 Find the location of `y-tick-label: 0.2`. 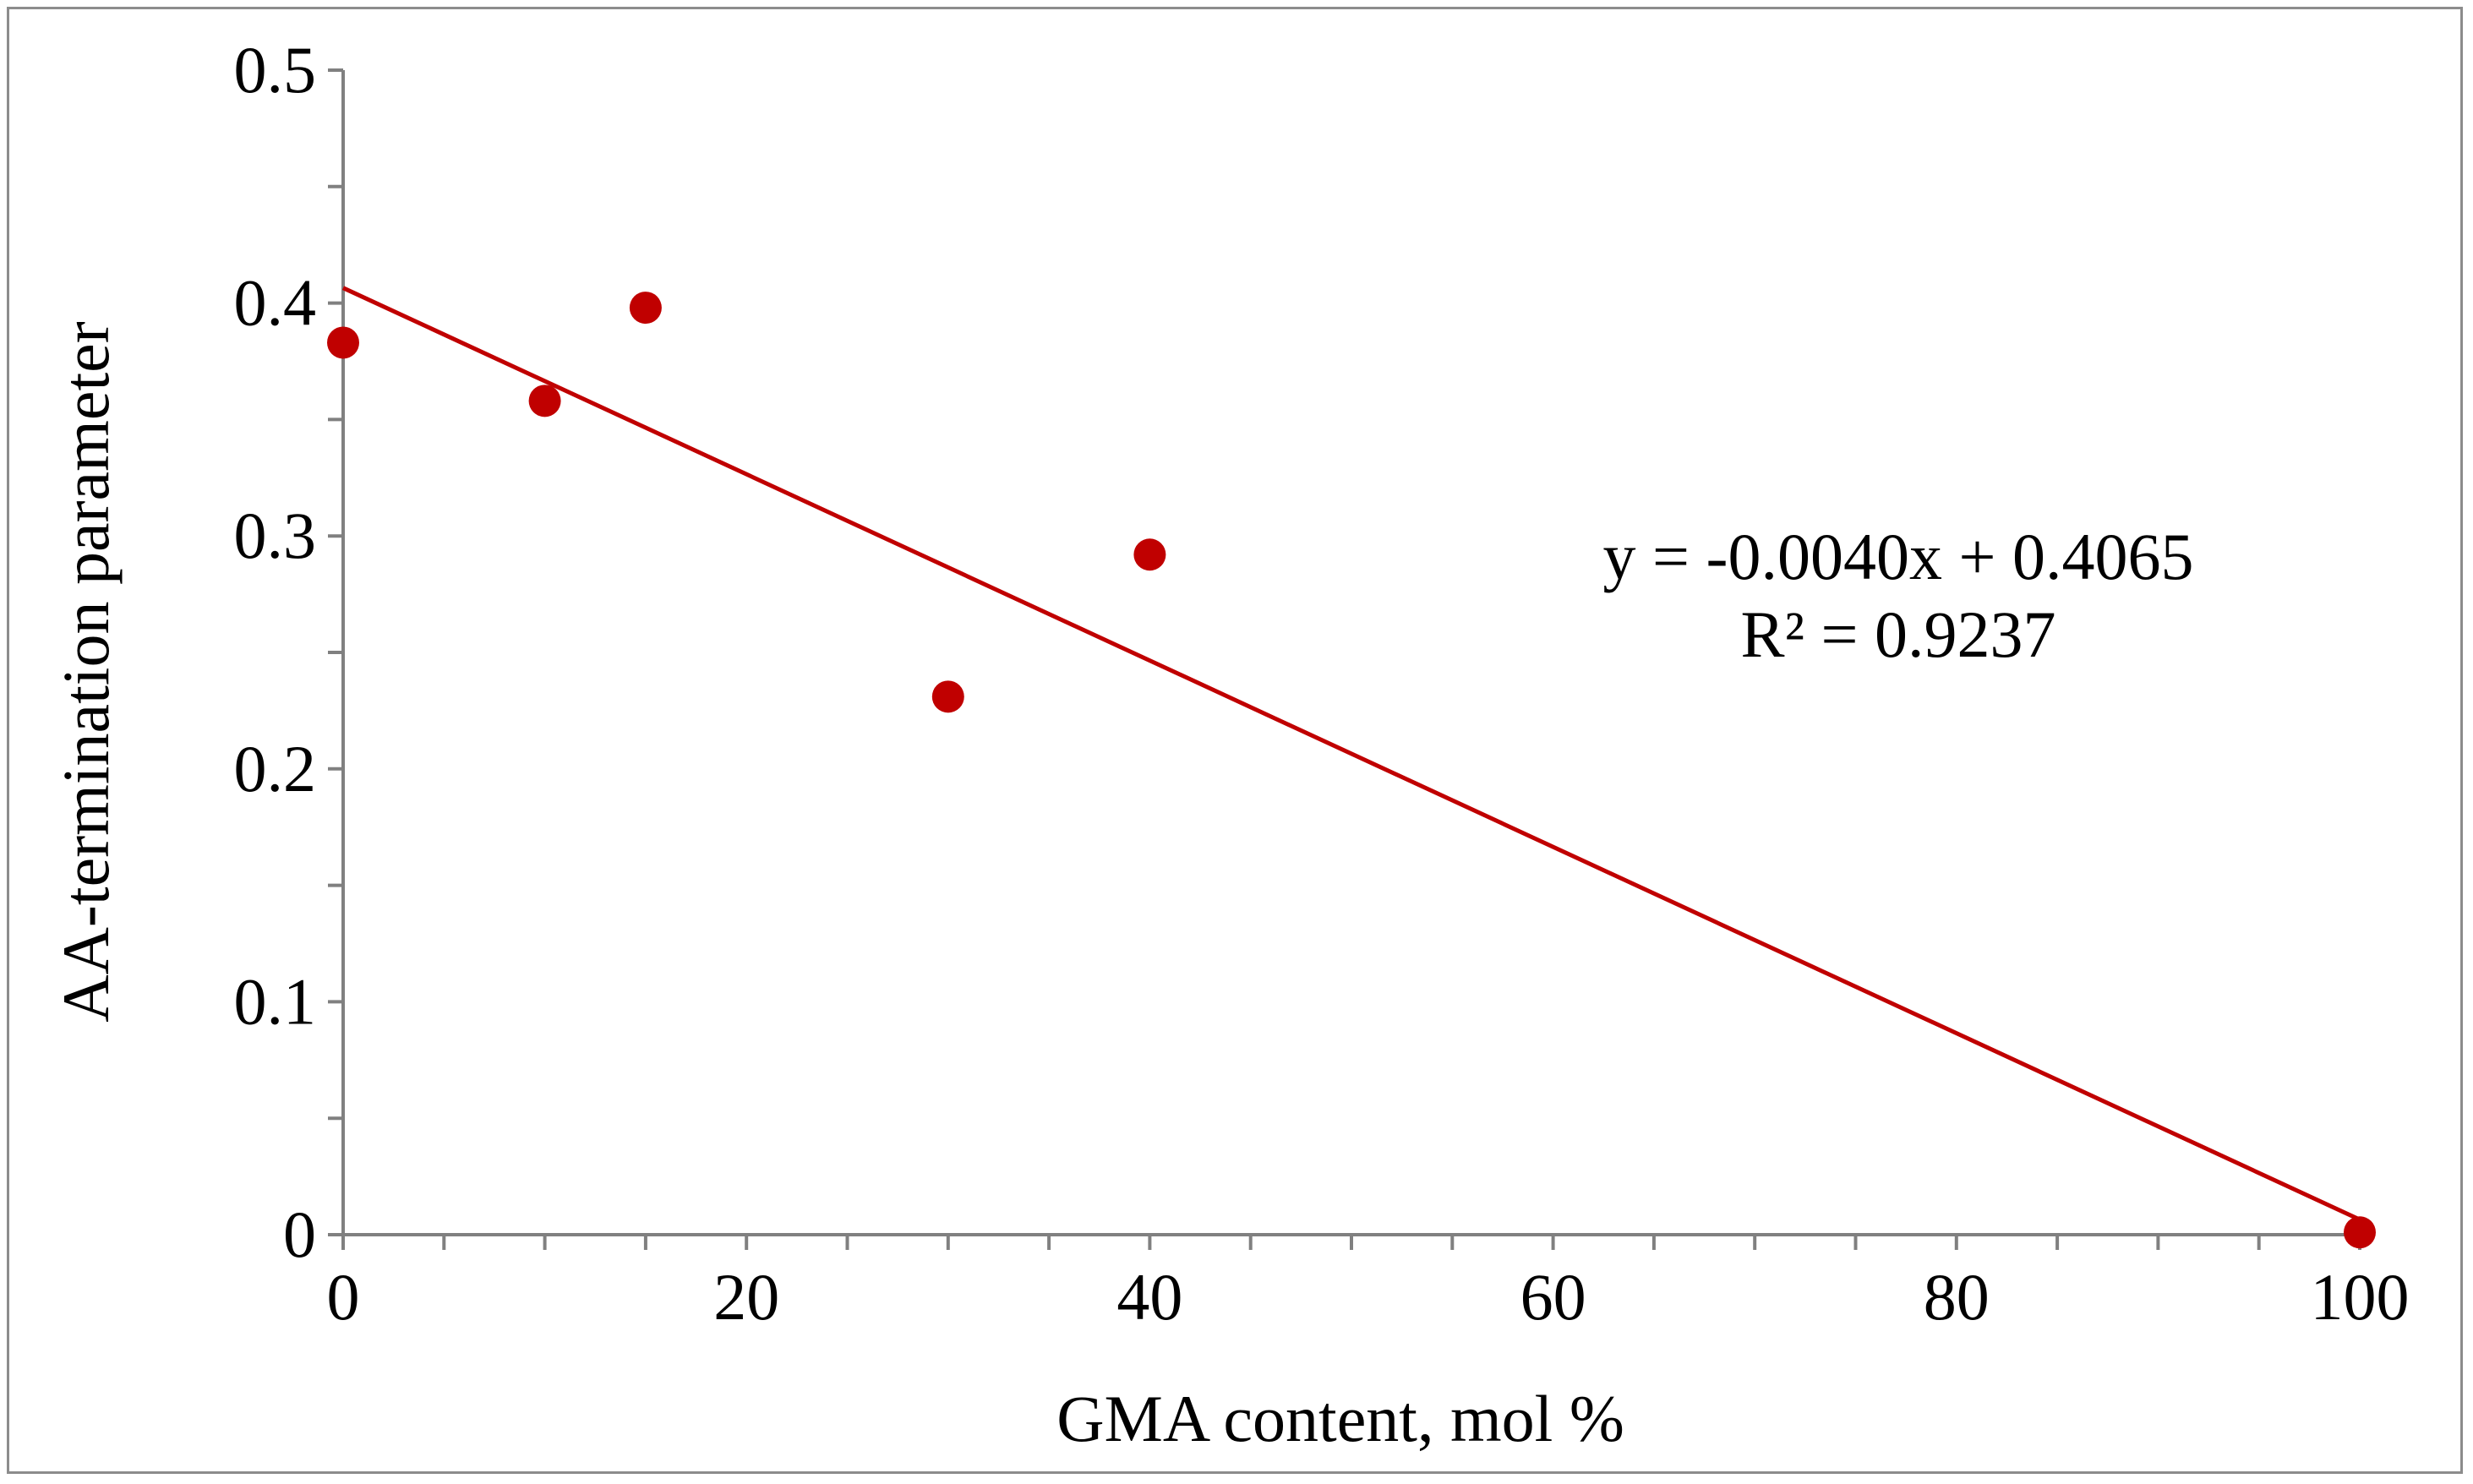

y-tick-label: 0.2 is located at coordinates (275, 769).